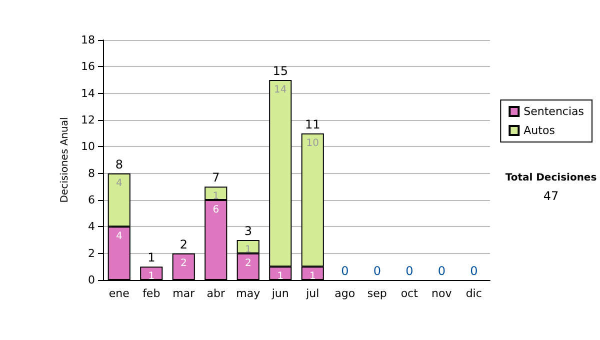 This screenshot has height=340, width=600. Describe the element at coordinates (248, 293) in the screenshot. I see `x-tick-label: may` at that location.